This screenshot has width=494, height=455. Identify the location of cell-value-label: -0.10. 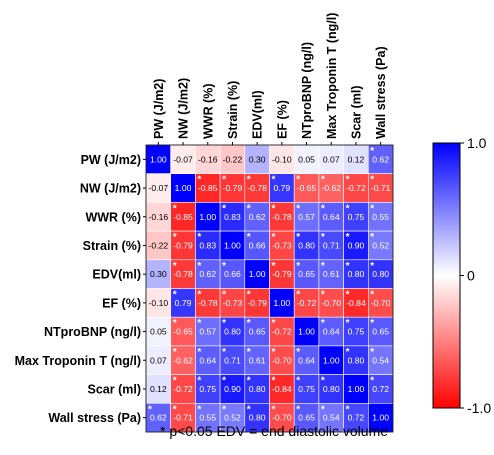
(159, 303).